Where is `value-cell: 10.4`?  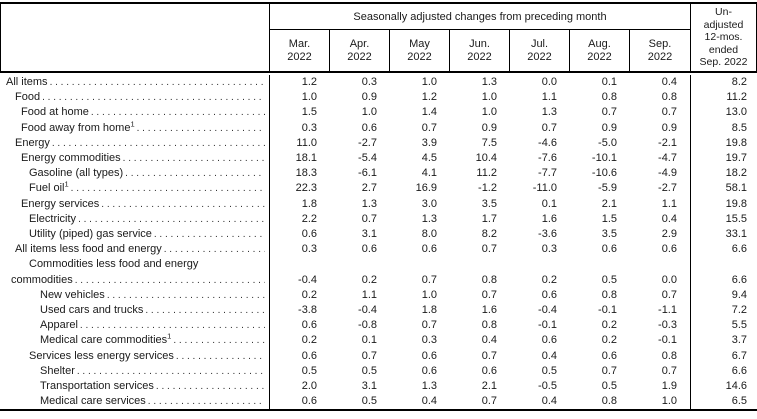 value-cell: 10.4 is located at coordinates (486, 158).